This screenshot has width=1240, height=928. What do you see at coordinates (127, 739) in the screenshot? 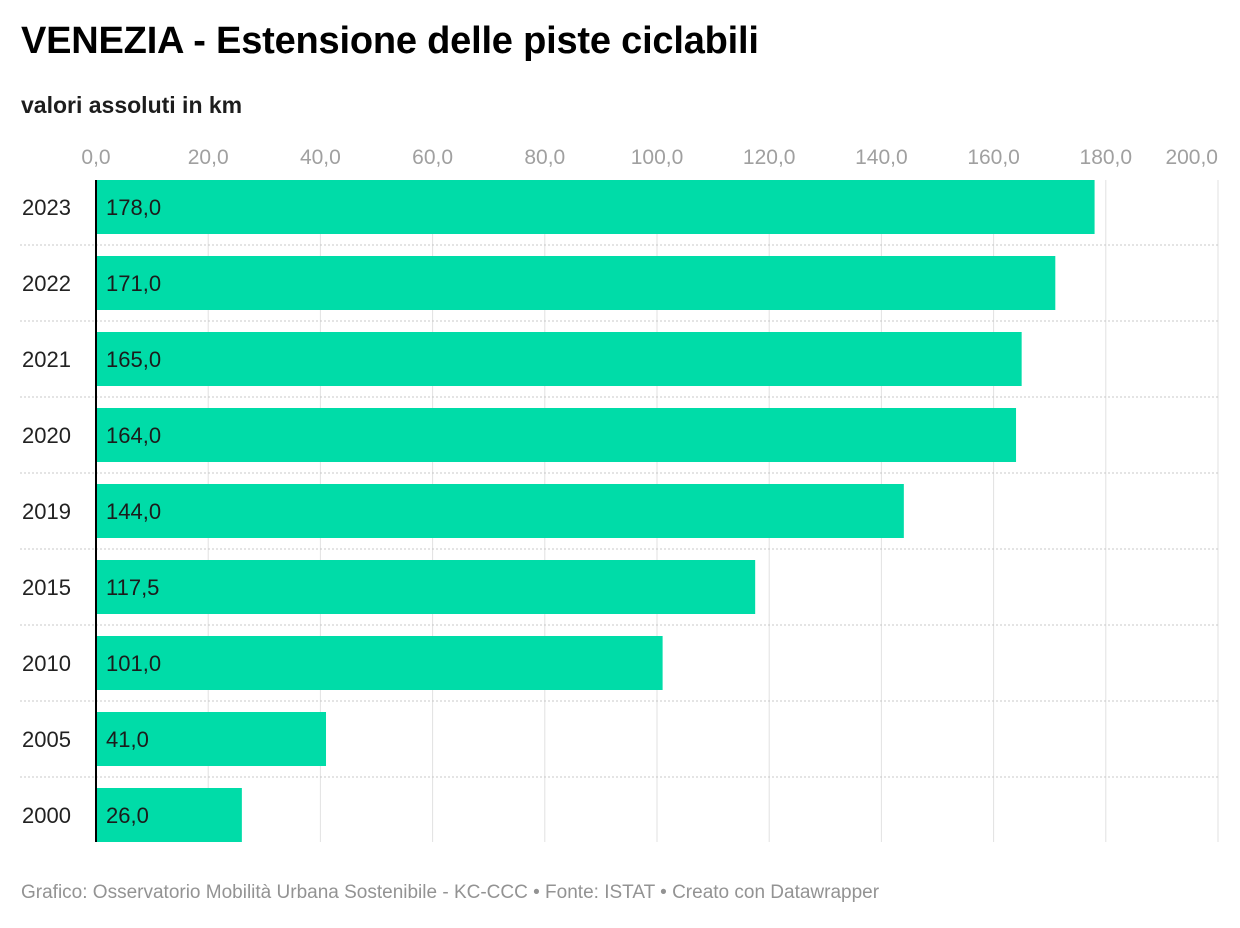
I see `value-label: 41,0` at bounding box center [127, 739].